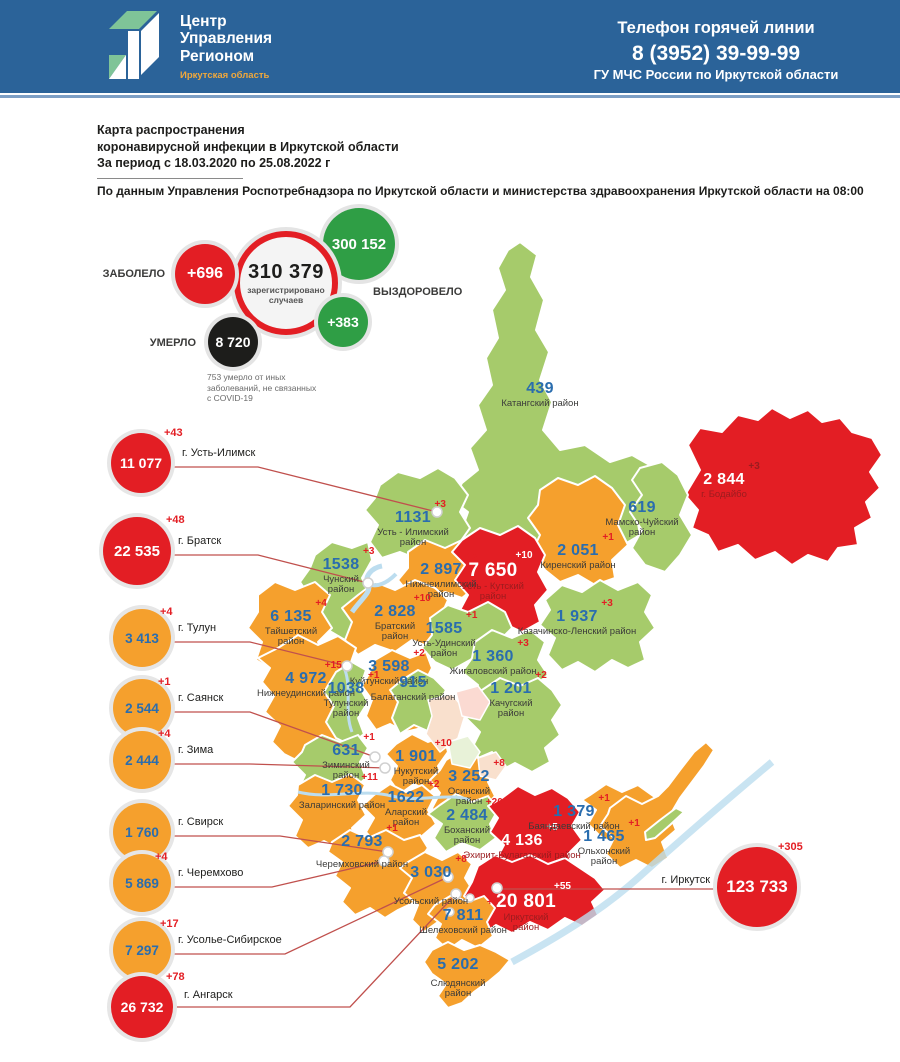 This screenshot has height=1062, width=900. Describe the element at coordinates (716, 28) in the screenshot. I see `hotline-title: Телефон горячей линии` at that location.